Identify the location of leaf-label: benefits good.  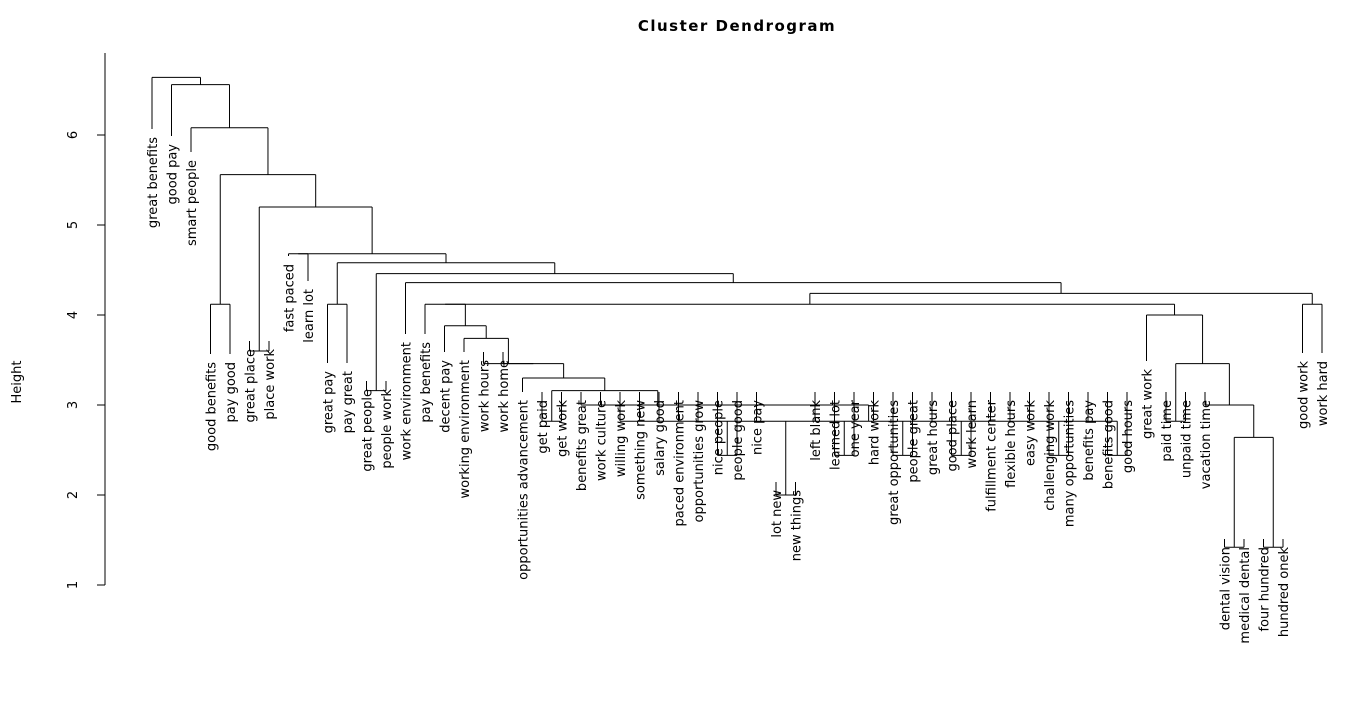
(1109, 444).